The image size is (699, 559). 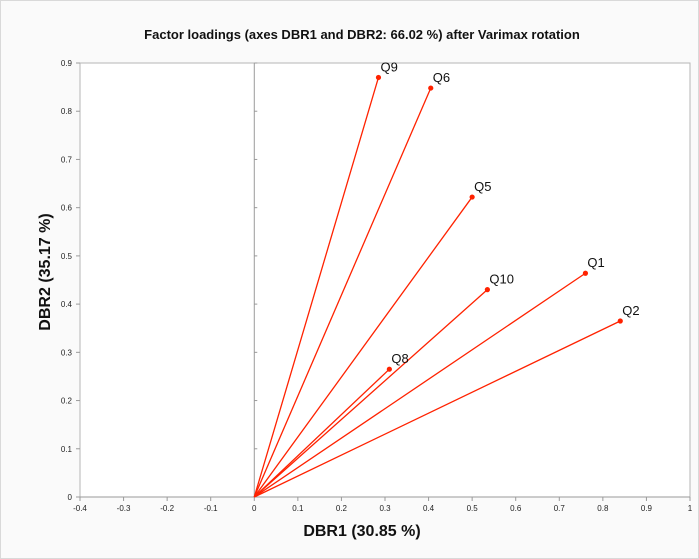 I want to click on x-tick-label-11: 0.7, so click(x=560, y=508).